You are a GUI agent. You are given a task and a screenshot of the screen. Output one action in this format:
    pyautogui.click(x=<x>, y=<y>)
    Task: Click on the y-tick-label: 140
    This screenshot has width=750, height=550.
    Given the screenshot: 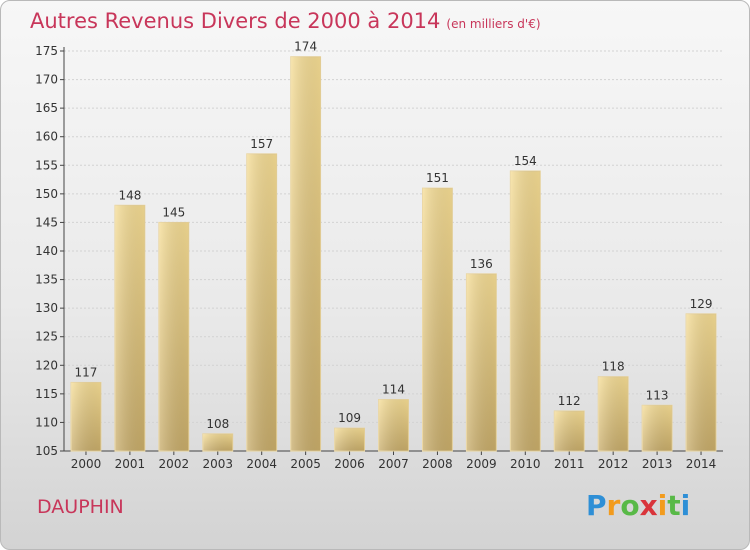 What is the action you would take?
    pyautogui.click(x=46, y=251)
    